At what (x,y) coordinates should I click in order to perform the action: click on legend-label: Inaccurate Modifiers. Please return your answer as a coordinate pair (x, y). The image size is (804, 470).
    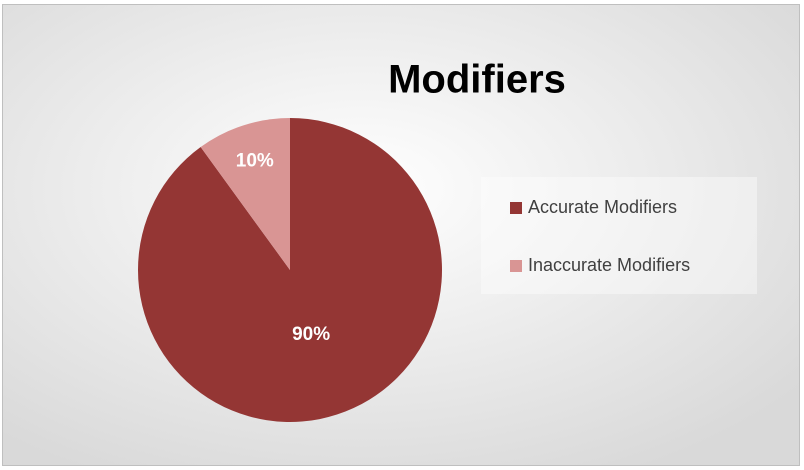
    Looking at the image, I should click on (609, 265).